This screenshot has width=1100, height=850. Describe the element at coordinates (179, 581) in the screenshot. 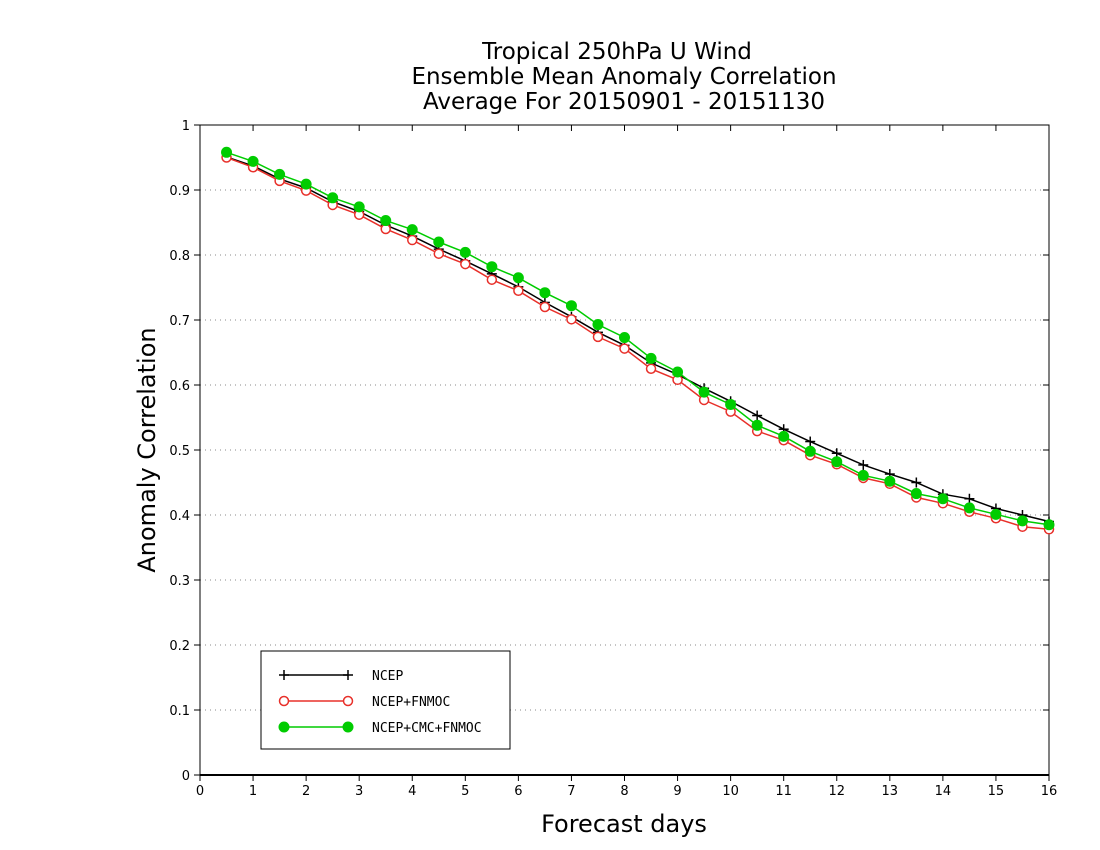

I see `y-tick-label: 0.3` at that location.